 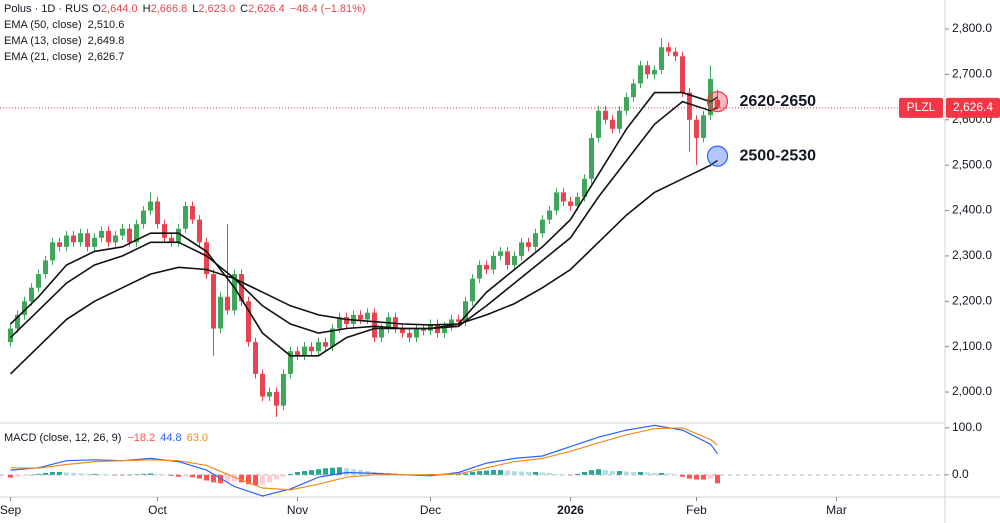 I want to click on y-tick-label: 0.0, so click(x=960, y=474).